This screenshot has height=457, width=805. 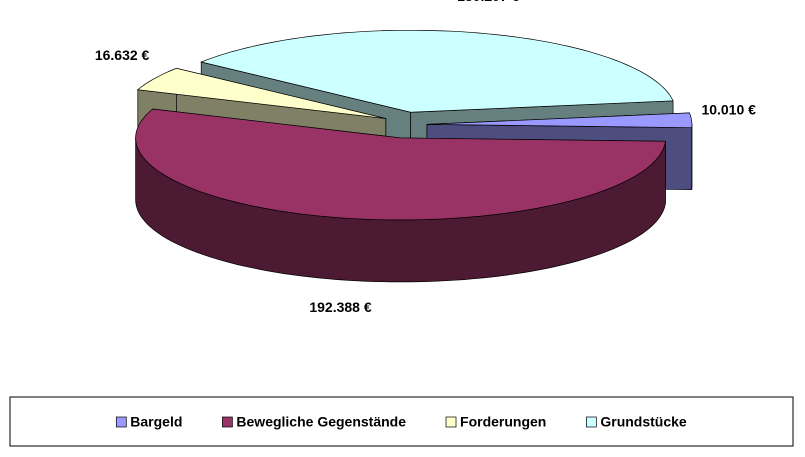 I want to click on legend-label: Bewegliche Gegenstände, so click(x=321, y=422).